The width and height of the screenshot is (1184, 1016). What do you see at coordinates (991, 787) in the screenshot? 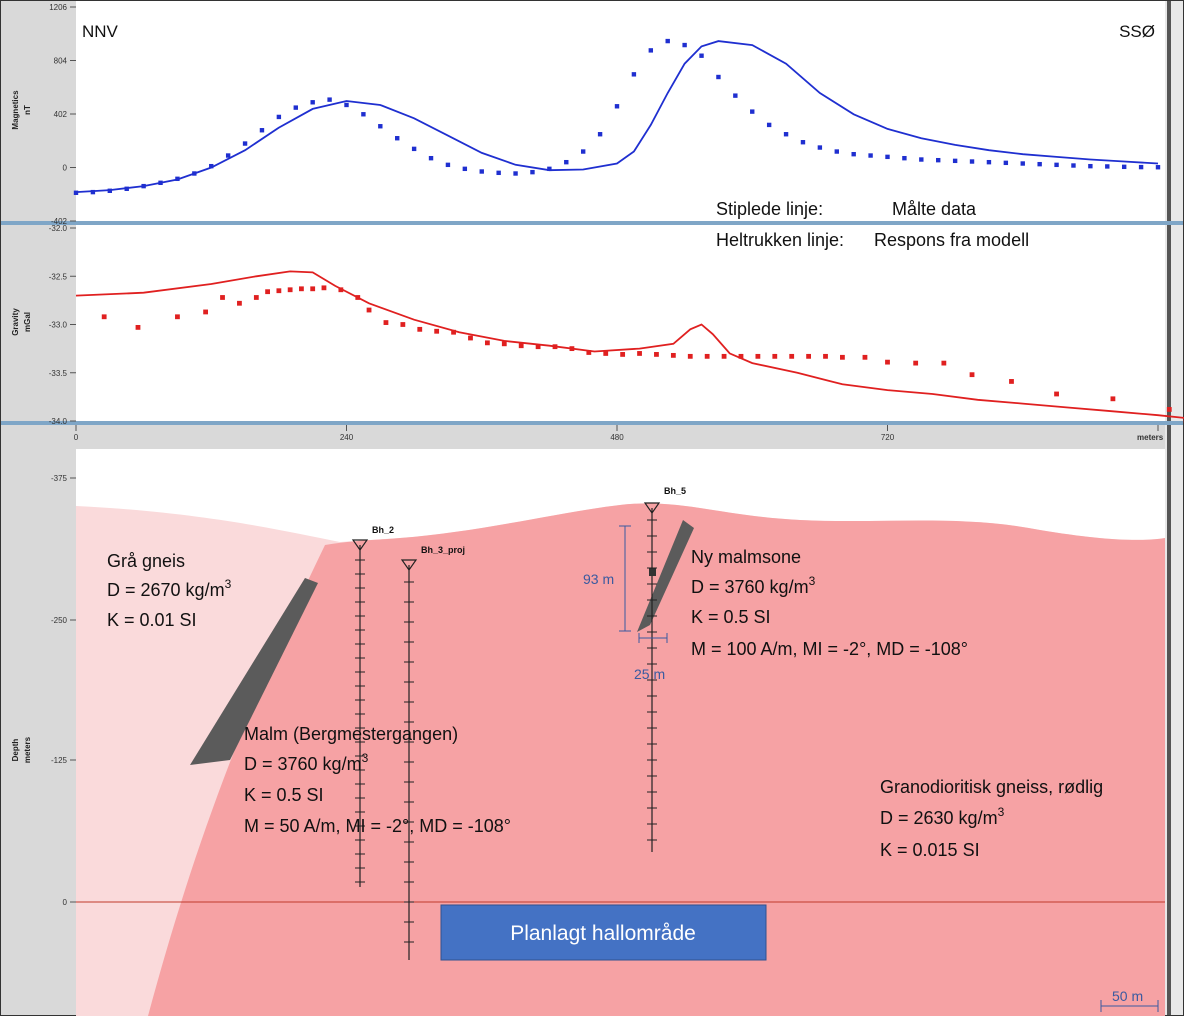
I see `svg-text: Granodioritisk gneiss, rødlig` at bounding box center [991, 787].